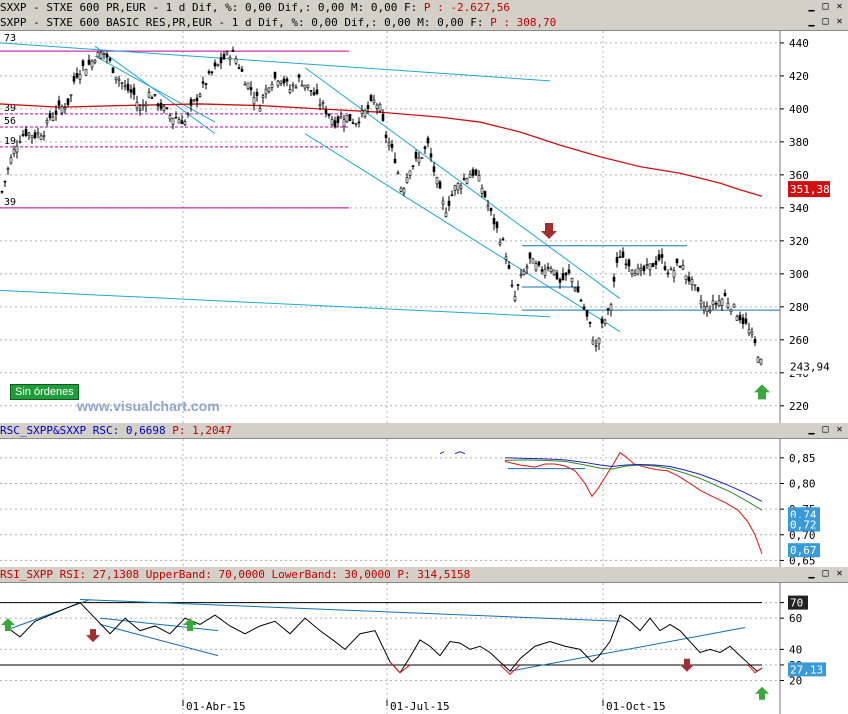  Describe the element at coordinates (216, 706) in the screenshot. I see `date-axis-label: 01-Abr-15` at that location.